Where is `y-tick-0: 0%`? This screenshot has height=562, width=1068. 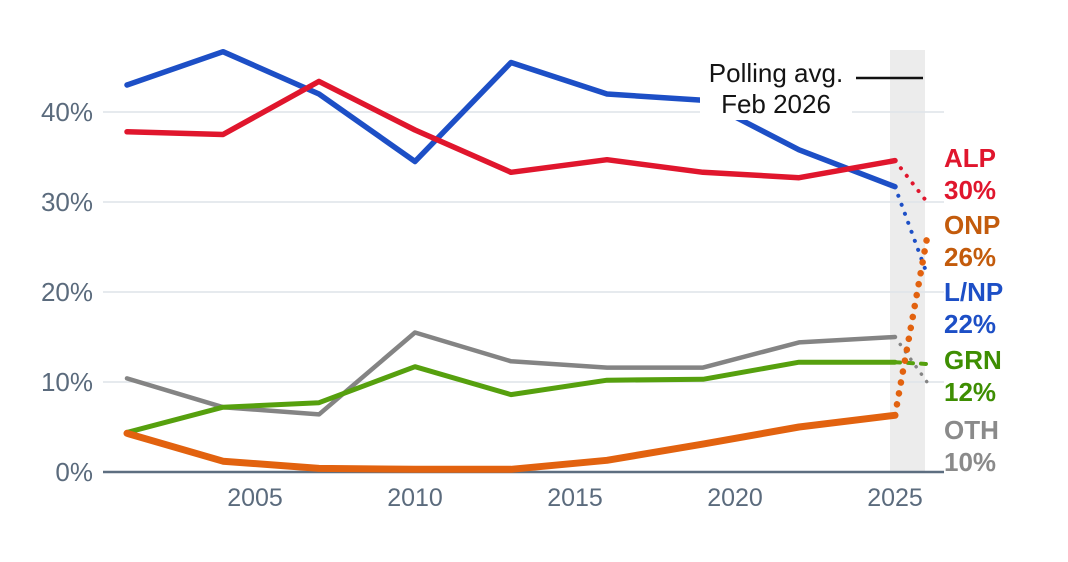
y-tick-0: 0% is located at coordinates (74, 472).